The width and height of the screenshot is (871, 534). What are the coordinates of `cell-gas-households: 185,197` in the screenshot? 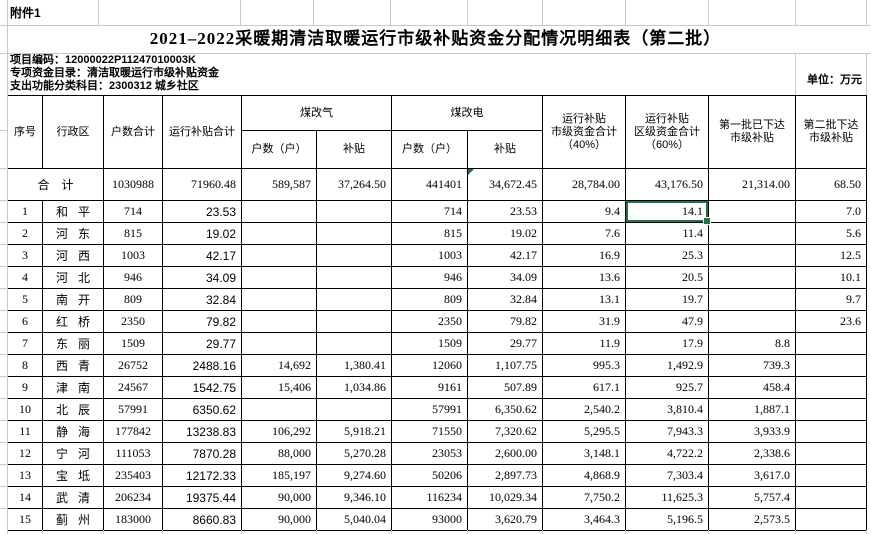 It's located at (279, 475).